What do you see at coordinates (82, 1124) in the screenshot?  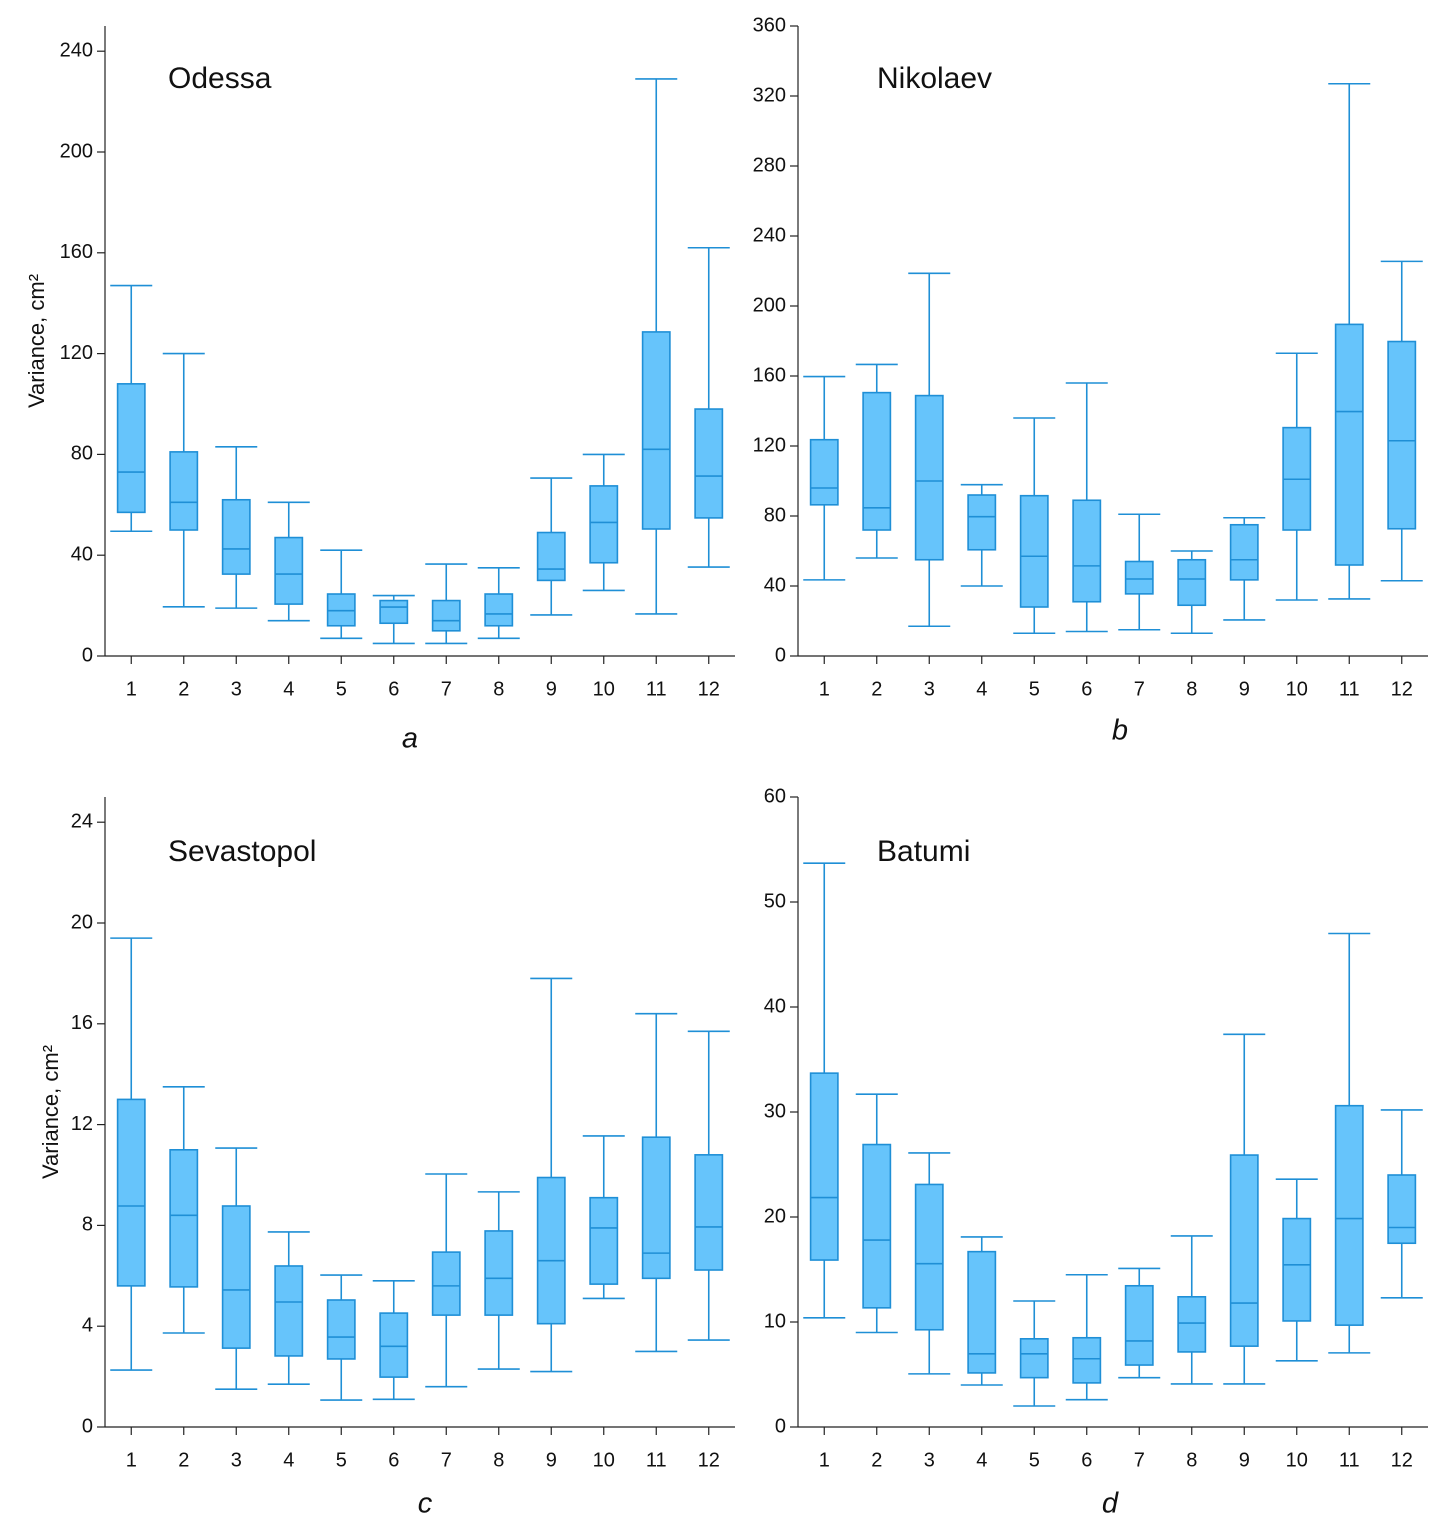 I see `y-tick-label: 12` at bounding box center [82, 1124].